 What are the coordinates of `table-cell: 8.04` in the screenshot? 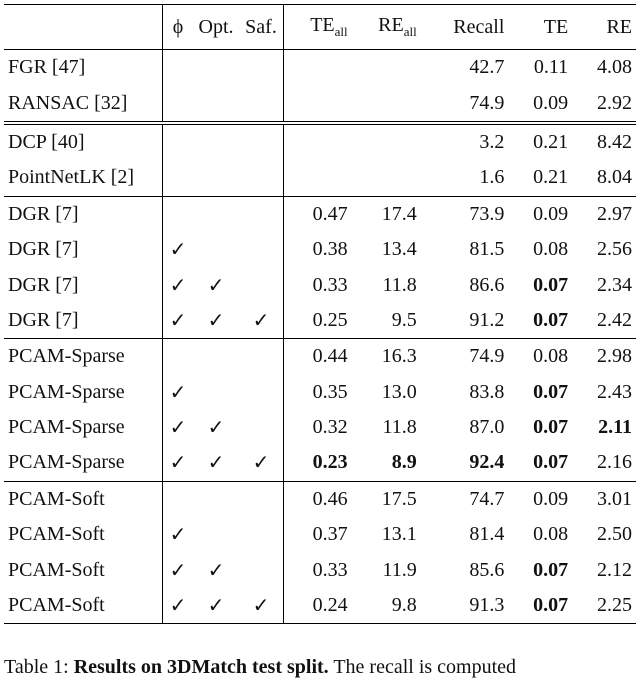 It's located at (604, 178).